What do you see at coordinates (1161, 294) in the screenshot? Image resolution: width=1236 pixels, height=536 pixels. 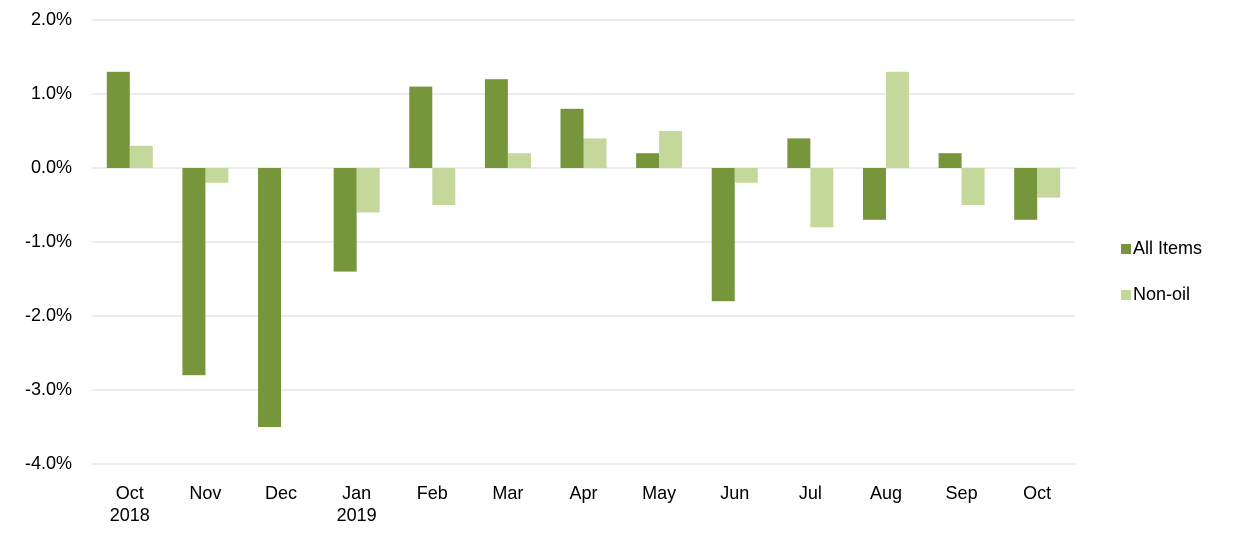 I see `legend-label: Non-oil` at bounding box center [1161, 294].